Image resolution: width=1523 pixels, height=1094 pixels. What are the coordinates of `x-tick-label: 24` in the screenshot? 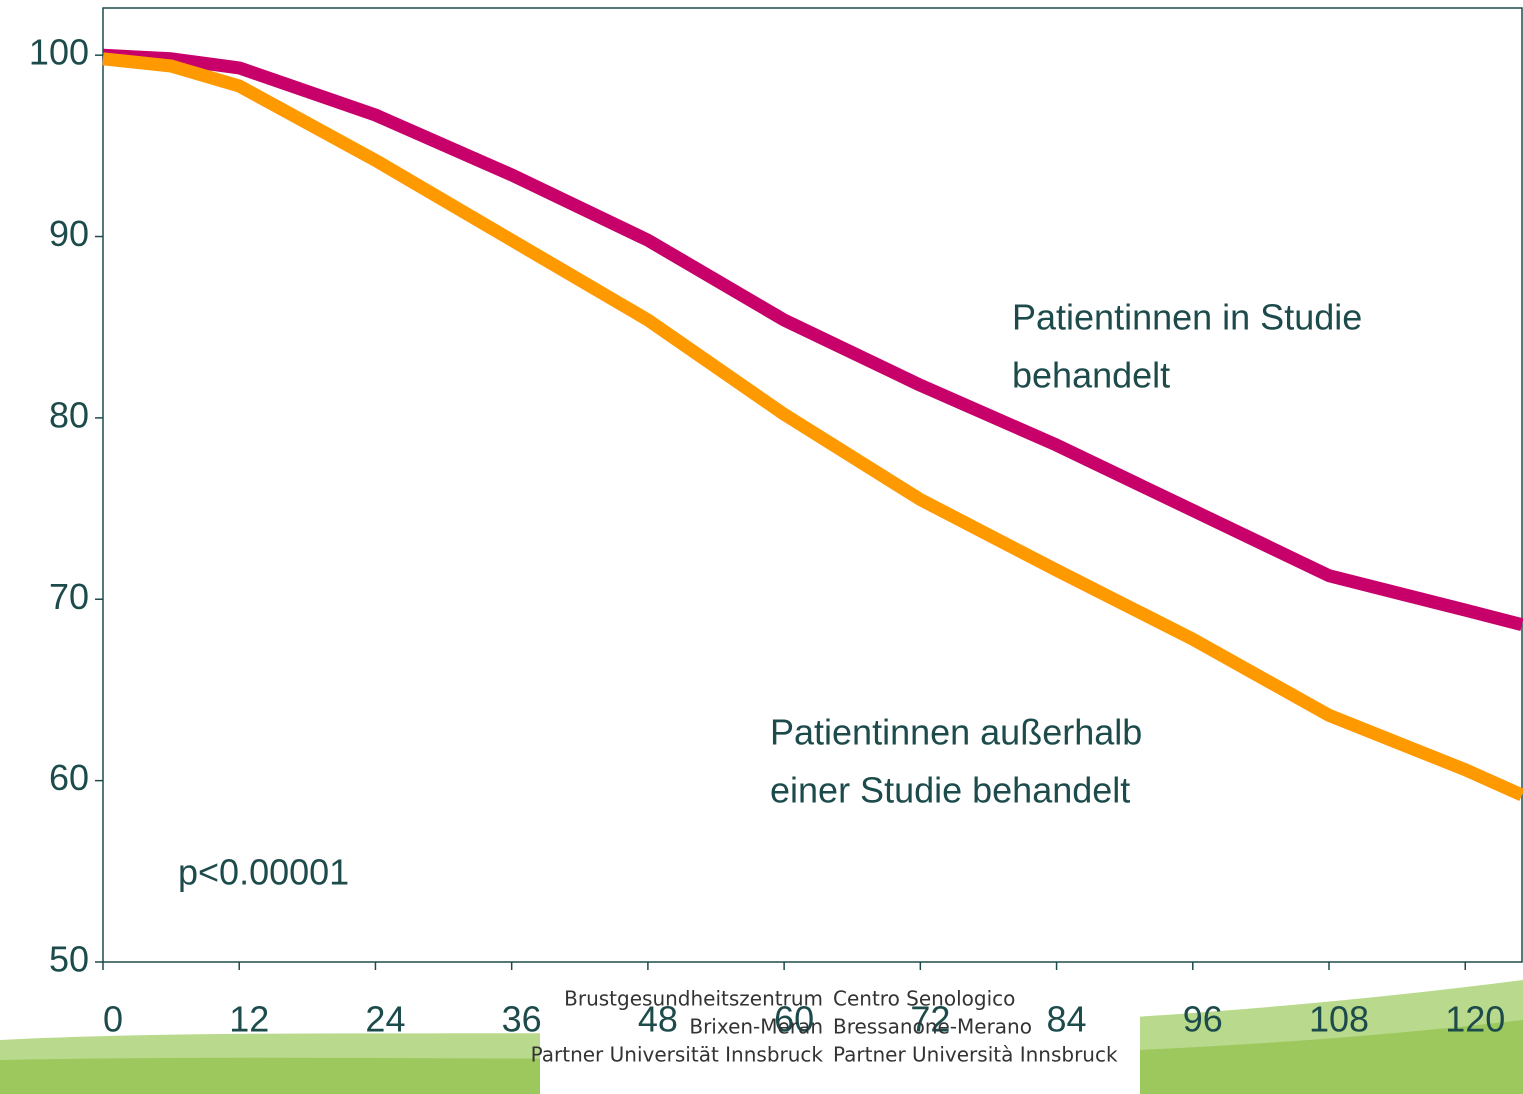 It's located at (385, 1019).